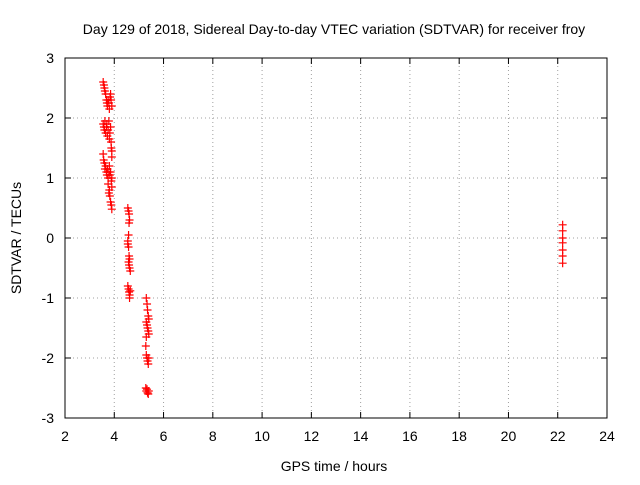 The image size is (640, 485). Describe the element at coordinates (48, 298) in the screenshot. I see `y-tick-label: -1` at that location.